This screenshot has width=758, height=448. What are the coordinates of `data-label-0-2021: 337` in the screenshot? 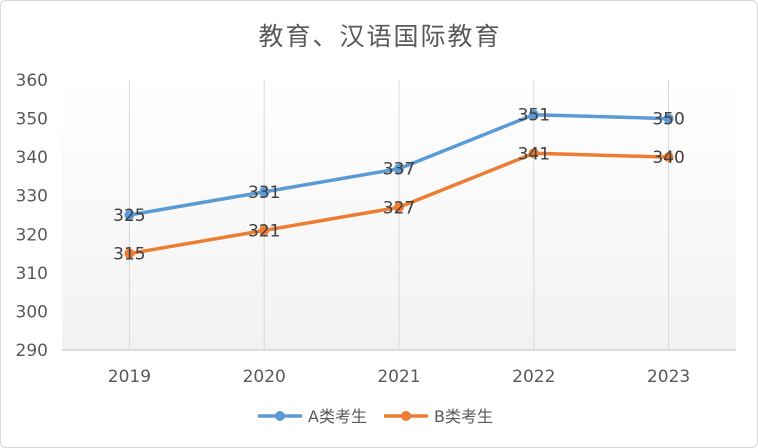 It's located at (399, 170).